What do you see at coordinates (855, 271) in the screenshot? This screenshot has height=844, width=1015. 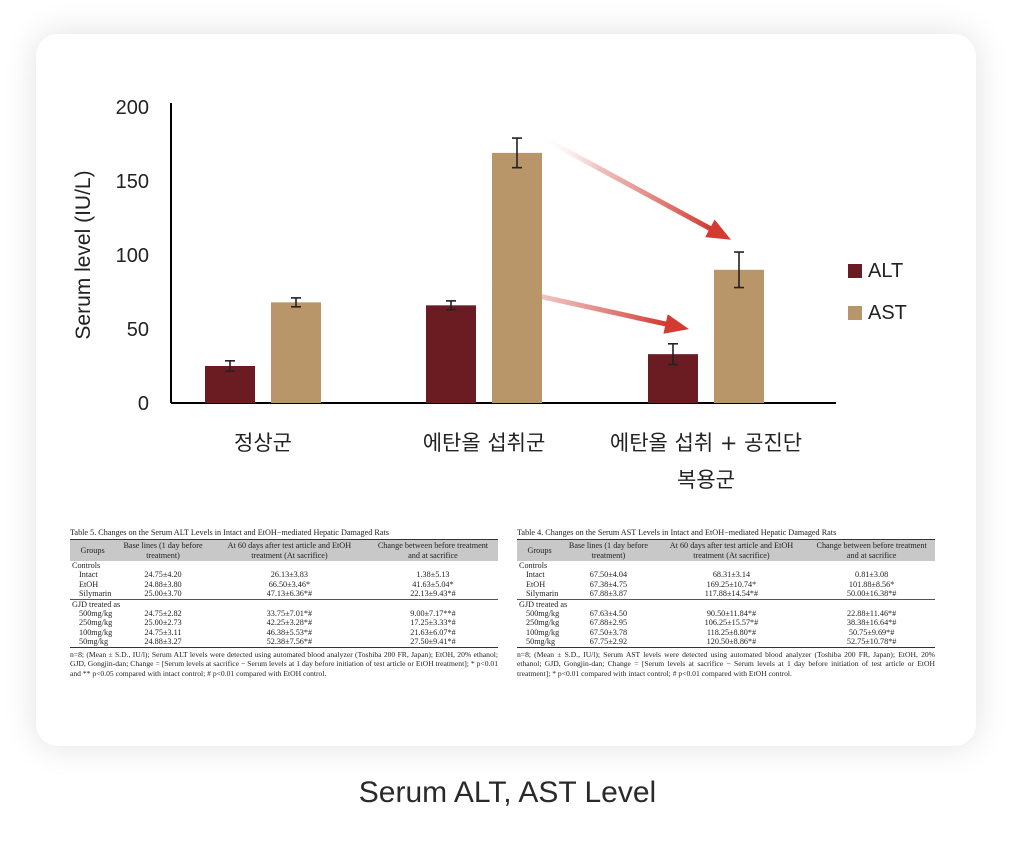 I see `legend-swatch-alt` at bounding box center [855, 271].